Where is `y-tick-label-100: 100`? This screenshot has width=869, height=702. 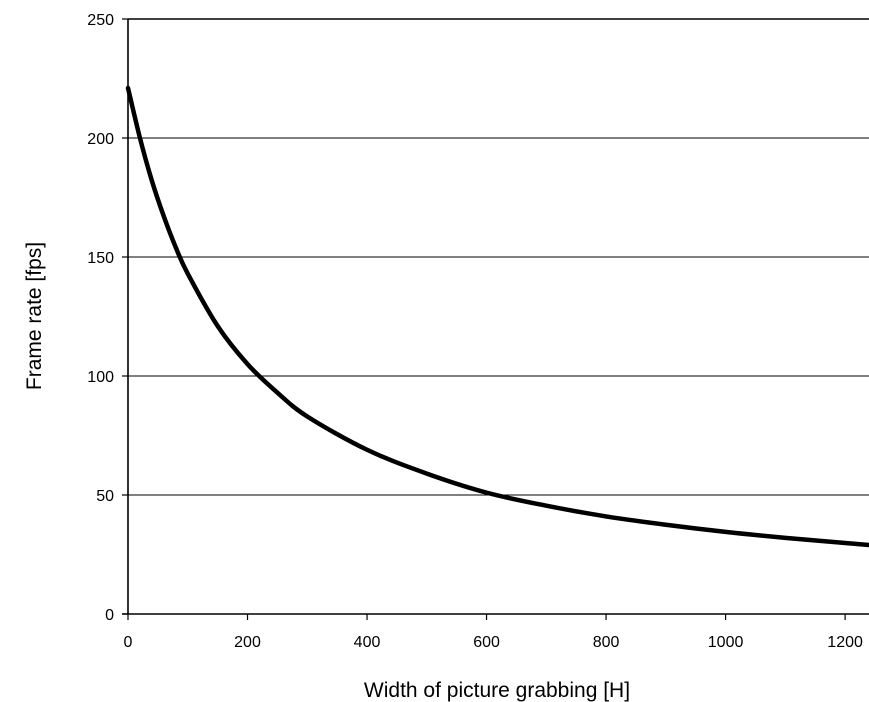 y-tick-label-100: 100 is located at coordinates (100, 377).